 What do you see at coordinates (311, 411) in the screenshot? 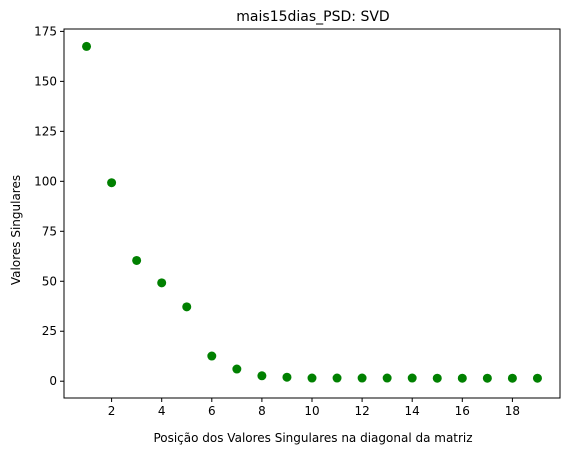
I see `x-tick-label: 10` at bounding box center [311, 411].